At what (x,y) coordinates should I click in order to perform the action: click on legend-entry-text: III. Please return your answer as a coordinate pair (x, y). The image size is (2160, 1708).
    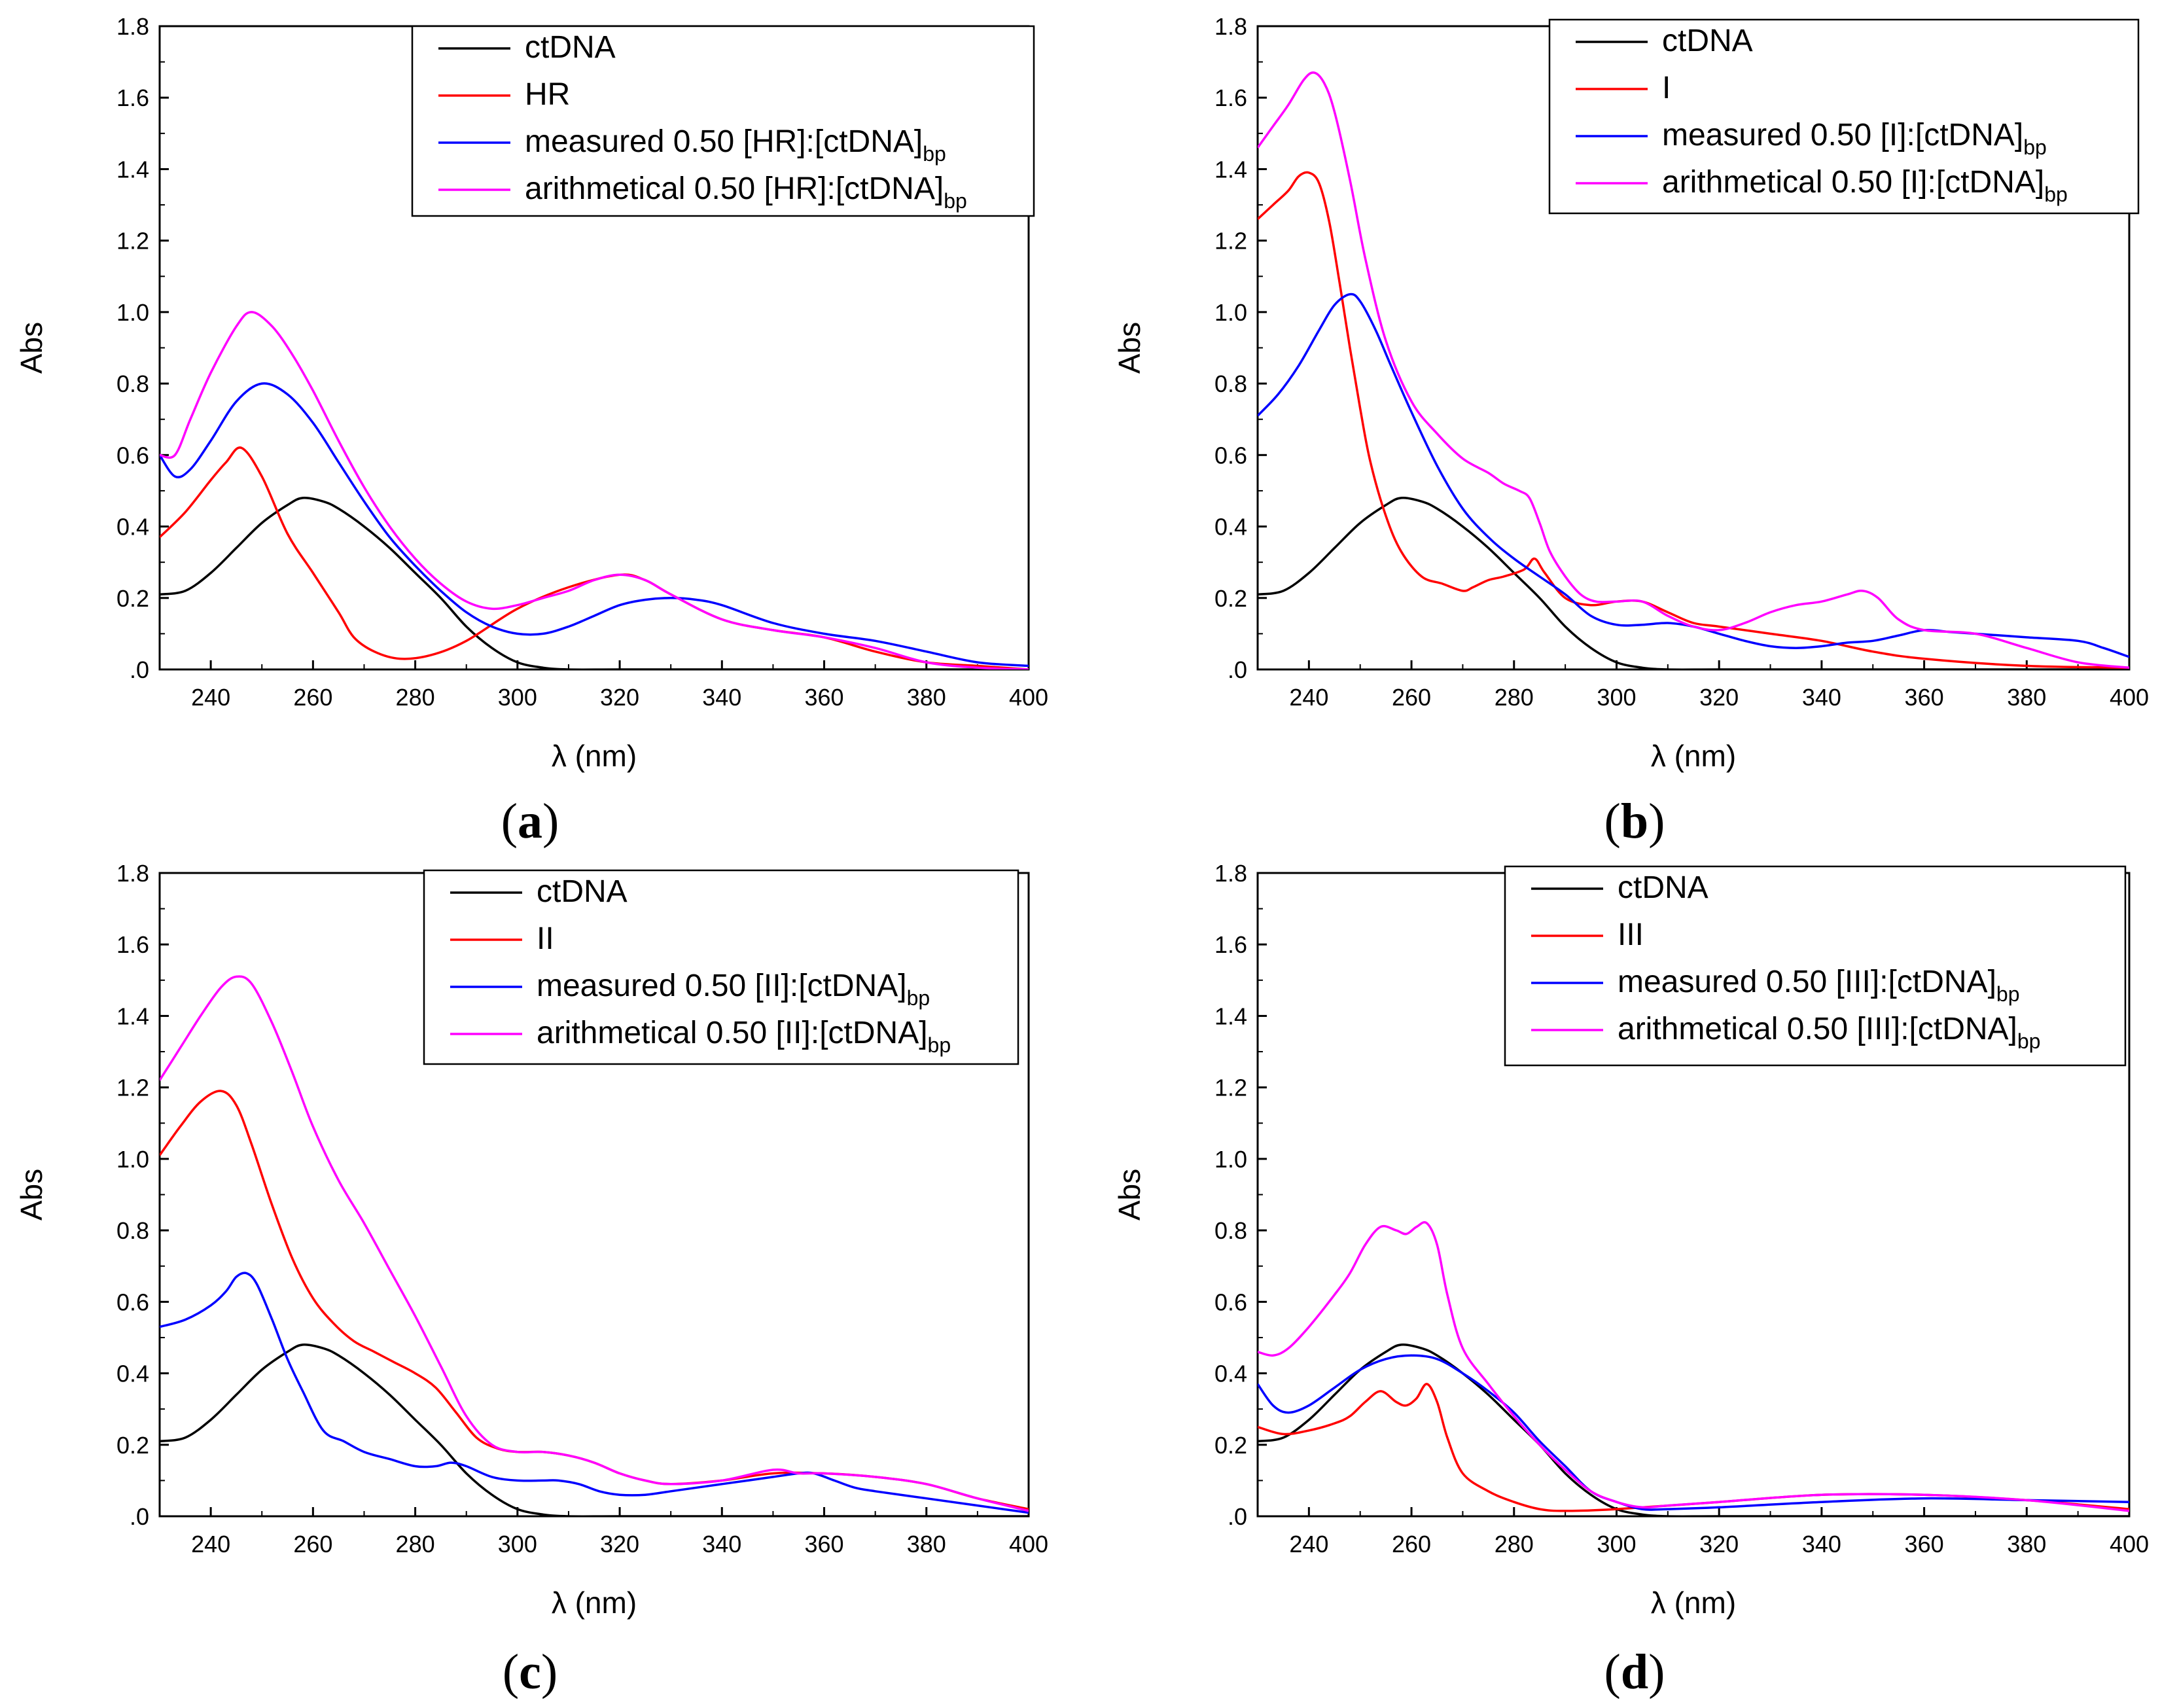
    Looking at the image, I should click on (1631, 935).